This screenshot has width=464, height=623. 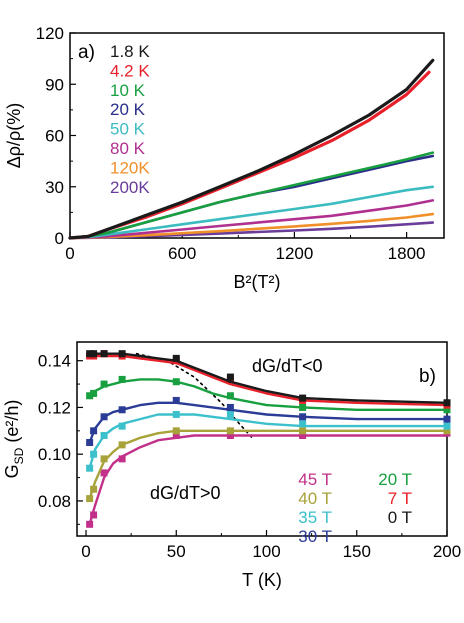 I want to click on panel-a-legend-entry: 1.8 K, so click(x=130, y=51).